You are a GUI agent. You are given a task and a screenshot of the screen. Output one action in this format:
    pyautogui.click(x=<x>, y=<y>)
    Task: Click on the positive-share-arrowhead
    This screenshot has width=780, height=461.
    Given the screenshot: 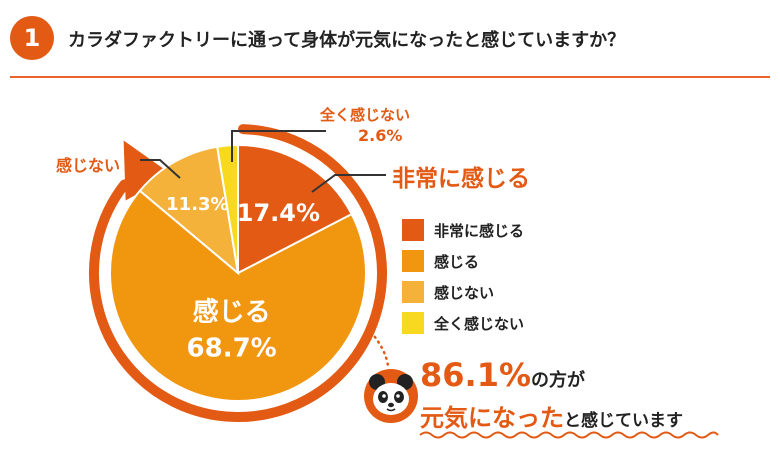 What is the action you would take?
    pyautogui.click(x=147, y=170)
    